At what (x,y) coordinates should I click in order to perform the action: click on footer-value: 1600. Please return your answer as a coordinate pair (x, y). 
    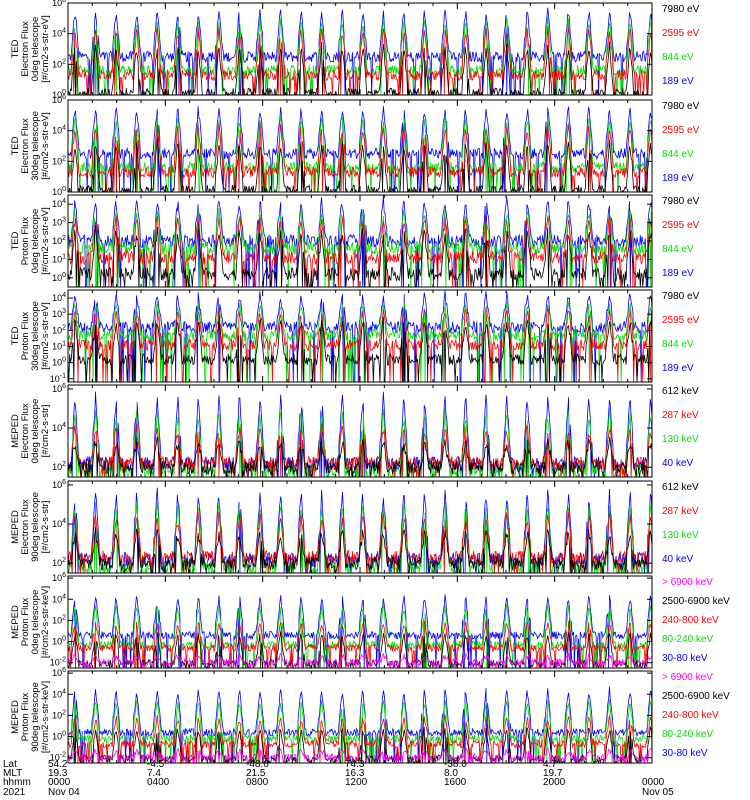
    Looking at the image, I should click on (455, 782).